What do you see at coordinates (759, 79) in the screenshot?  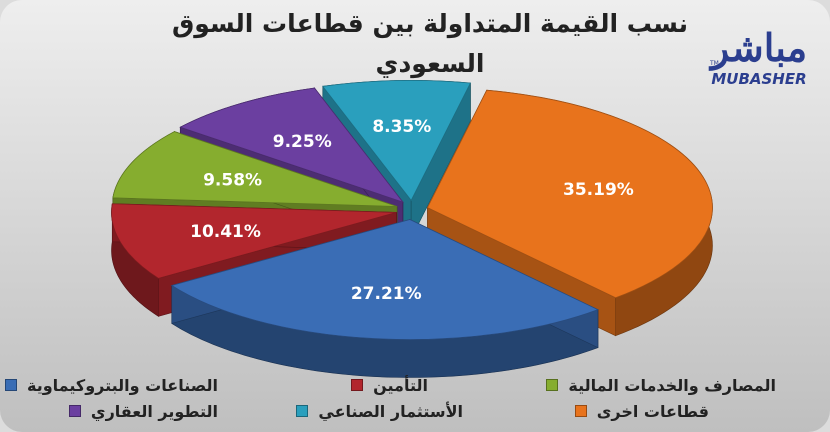 I see `logo-english-text: MUBASHER` at bounding box center [759, 79].